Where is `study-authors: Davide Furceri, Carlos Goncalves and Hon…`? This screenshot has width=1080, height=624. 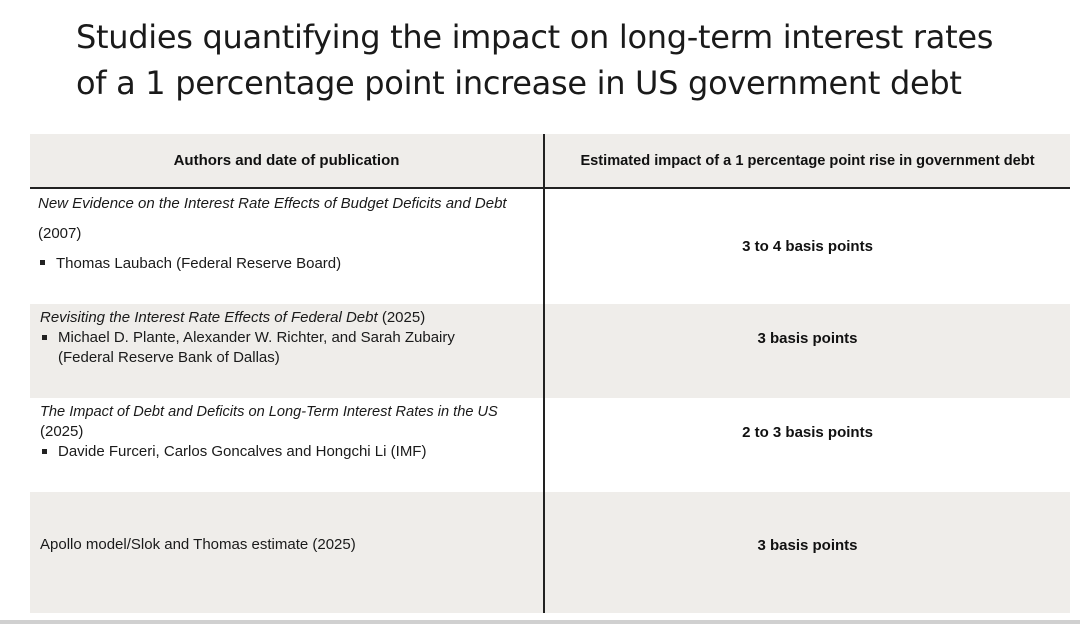
study-authors: Davide Furceri, Carlos Goncalves and Hon… is located at coordinates (290, 452).